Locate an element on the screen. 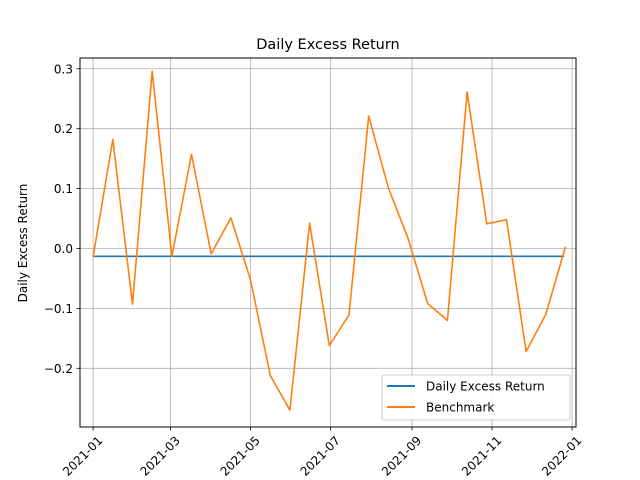  y-tick-label: −0.2 is located at coordinates (58, 369).